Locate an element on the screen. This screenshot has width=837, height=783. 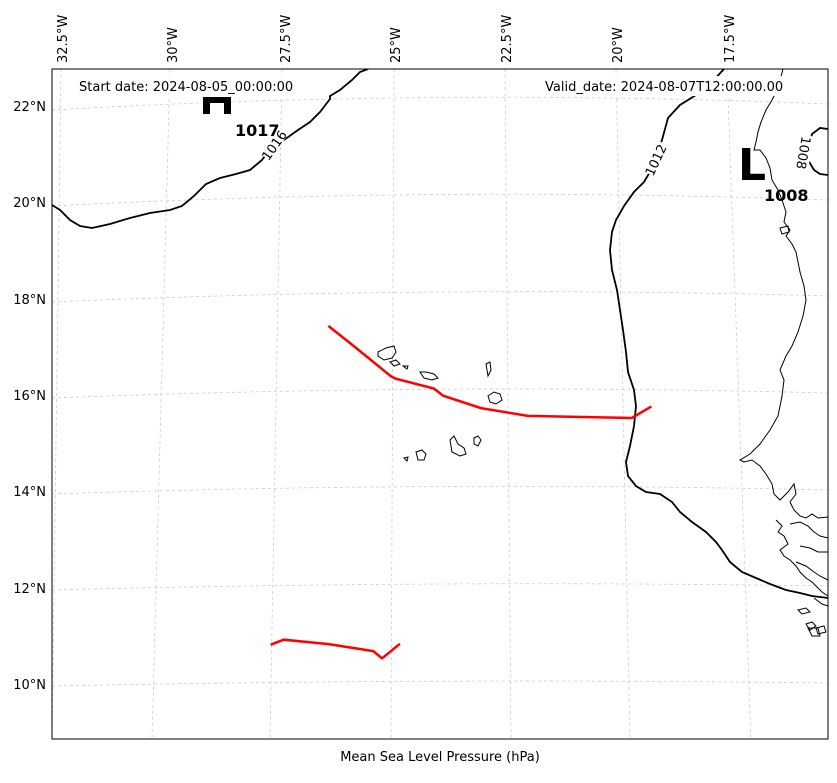
island-sao-nicolau is located at coordinates (429, 376).